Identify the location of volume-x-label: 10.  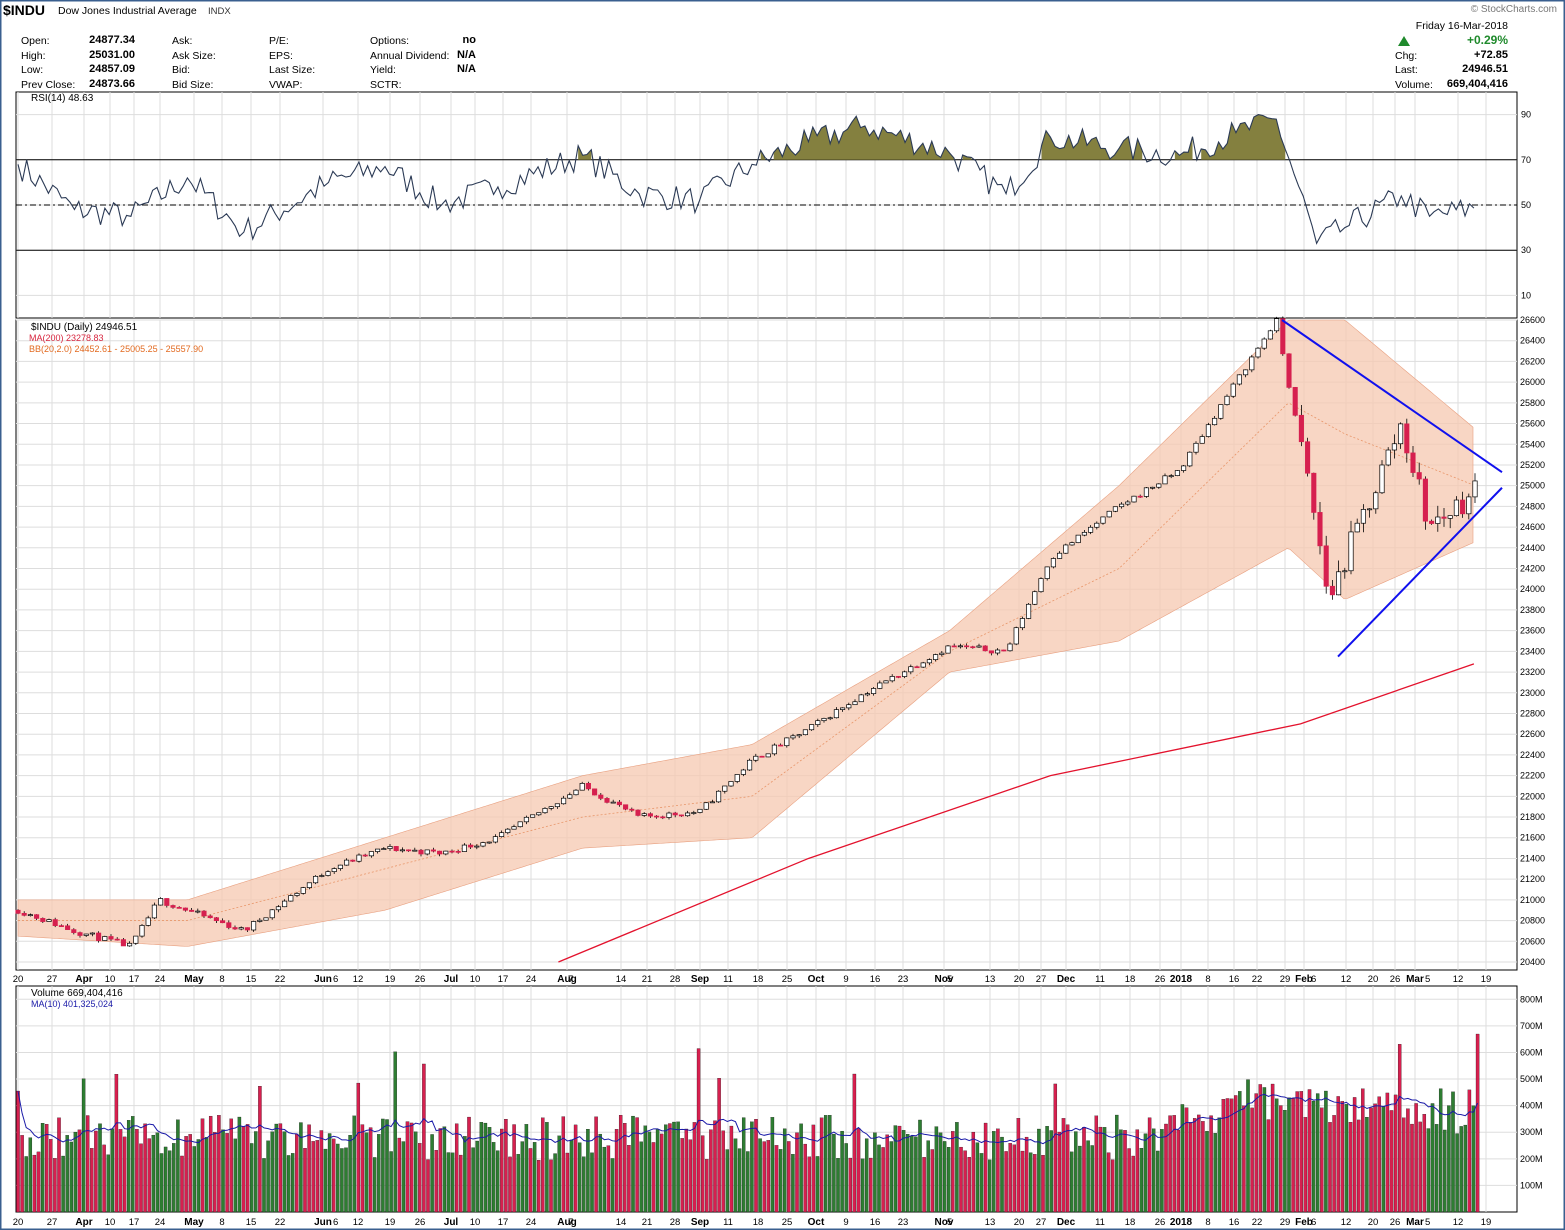
(110, 1222).